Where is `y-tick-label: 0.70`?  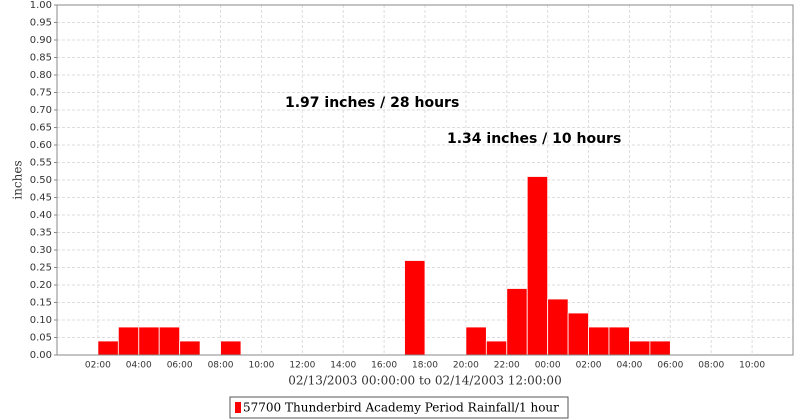
y-tick-label: 0.70 is located at coordinates (41, 110).